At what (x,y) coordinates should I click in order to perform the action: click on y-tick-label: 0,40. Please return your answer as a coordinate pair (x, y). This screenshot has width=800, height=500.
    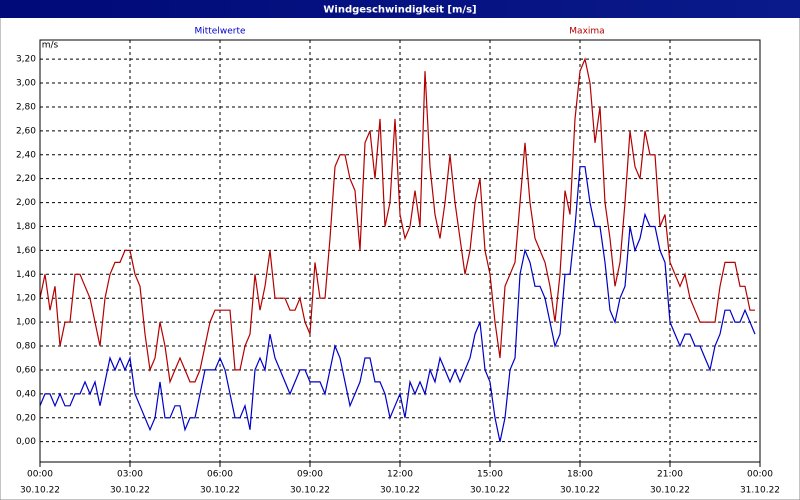
    Looking at the image, I should click on (26, 394).